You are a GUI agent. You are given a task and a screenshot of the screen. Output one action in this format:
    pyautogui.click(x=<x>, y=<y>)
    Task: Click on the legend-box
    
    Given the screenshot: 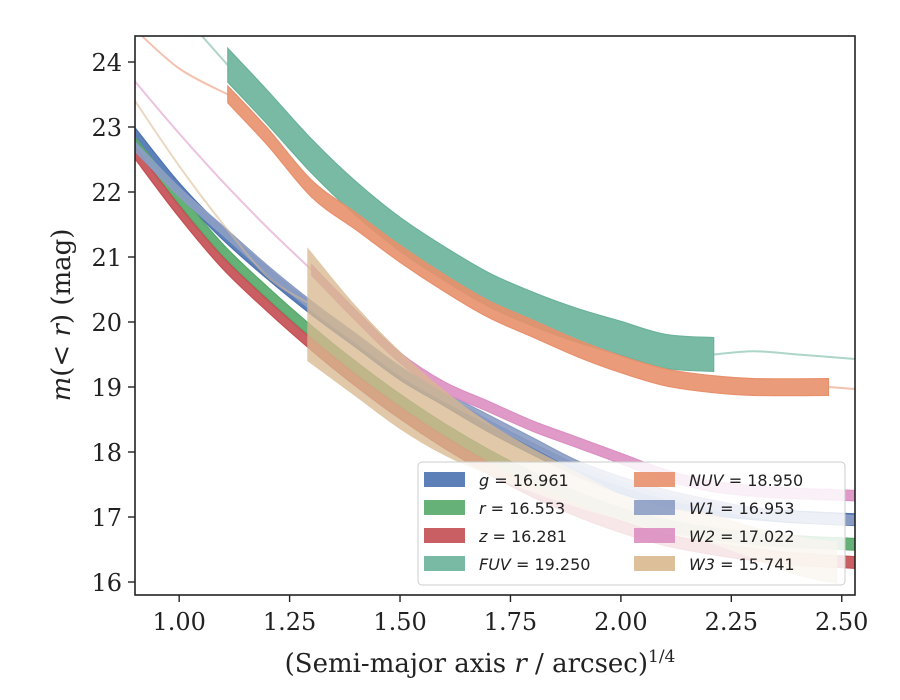 What is the action you would take?
    pyautogui.click(x=631, y=523)
    